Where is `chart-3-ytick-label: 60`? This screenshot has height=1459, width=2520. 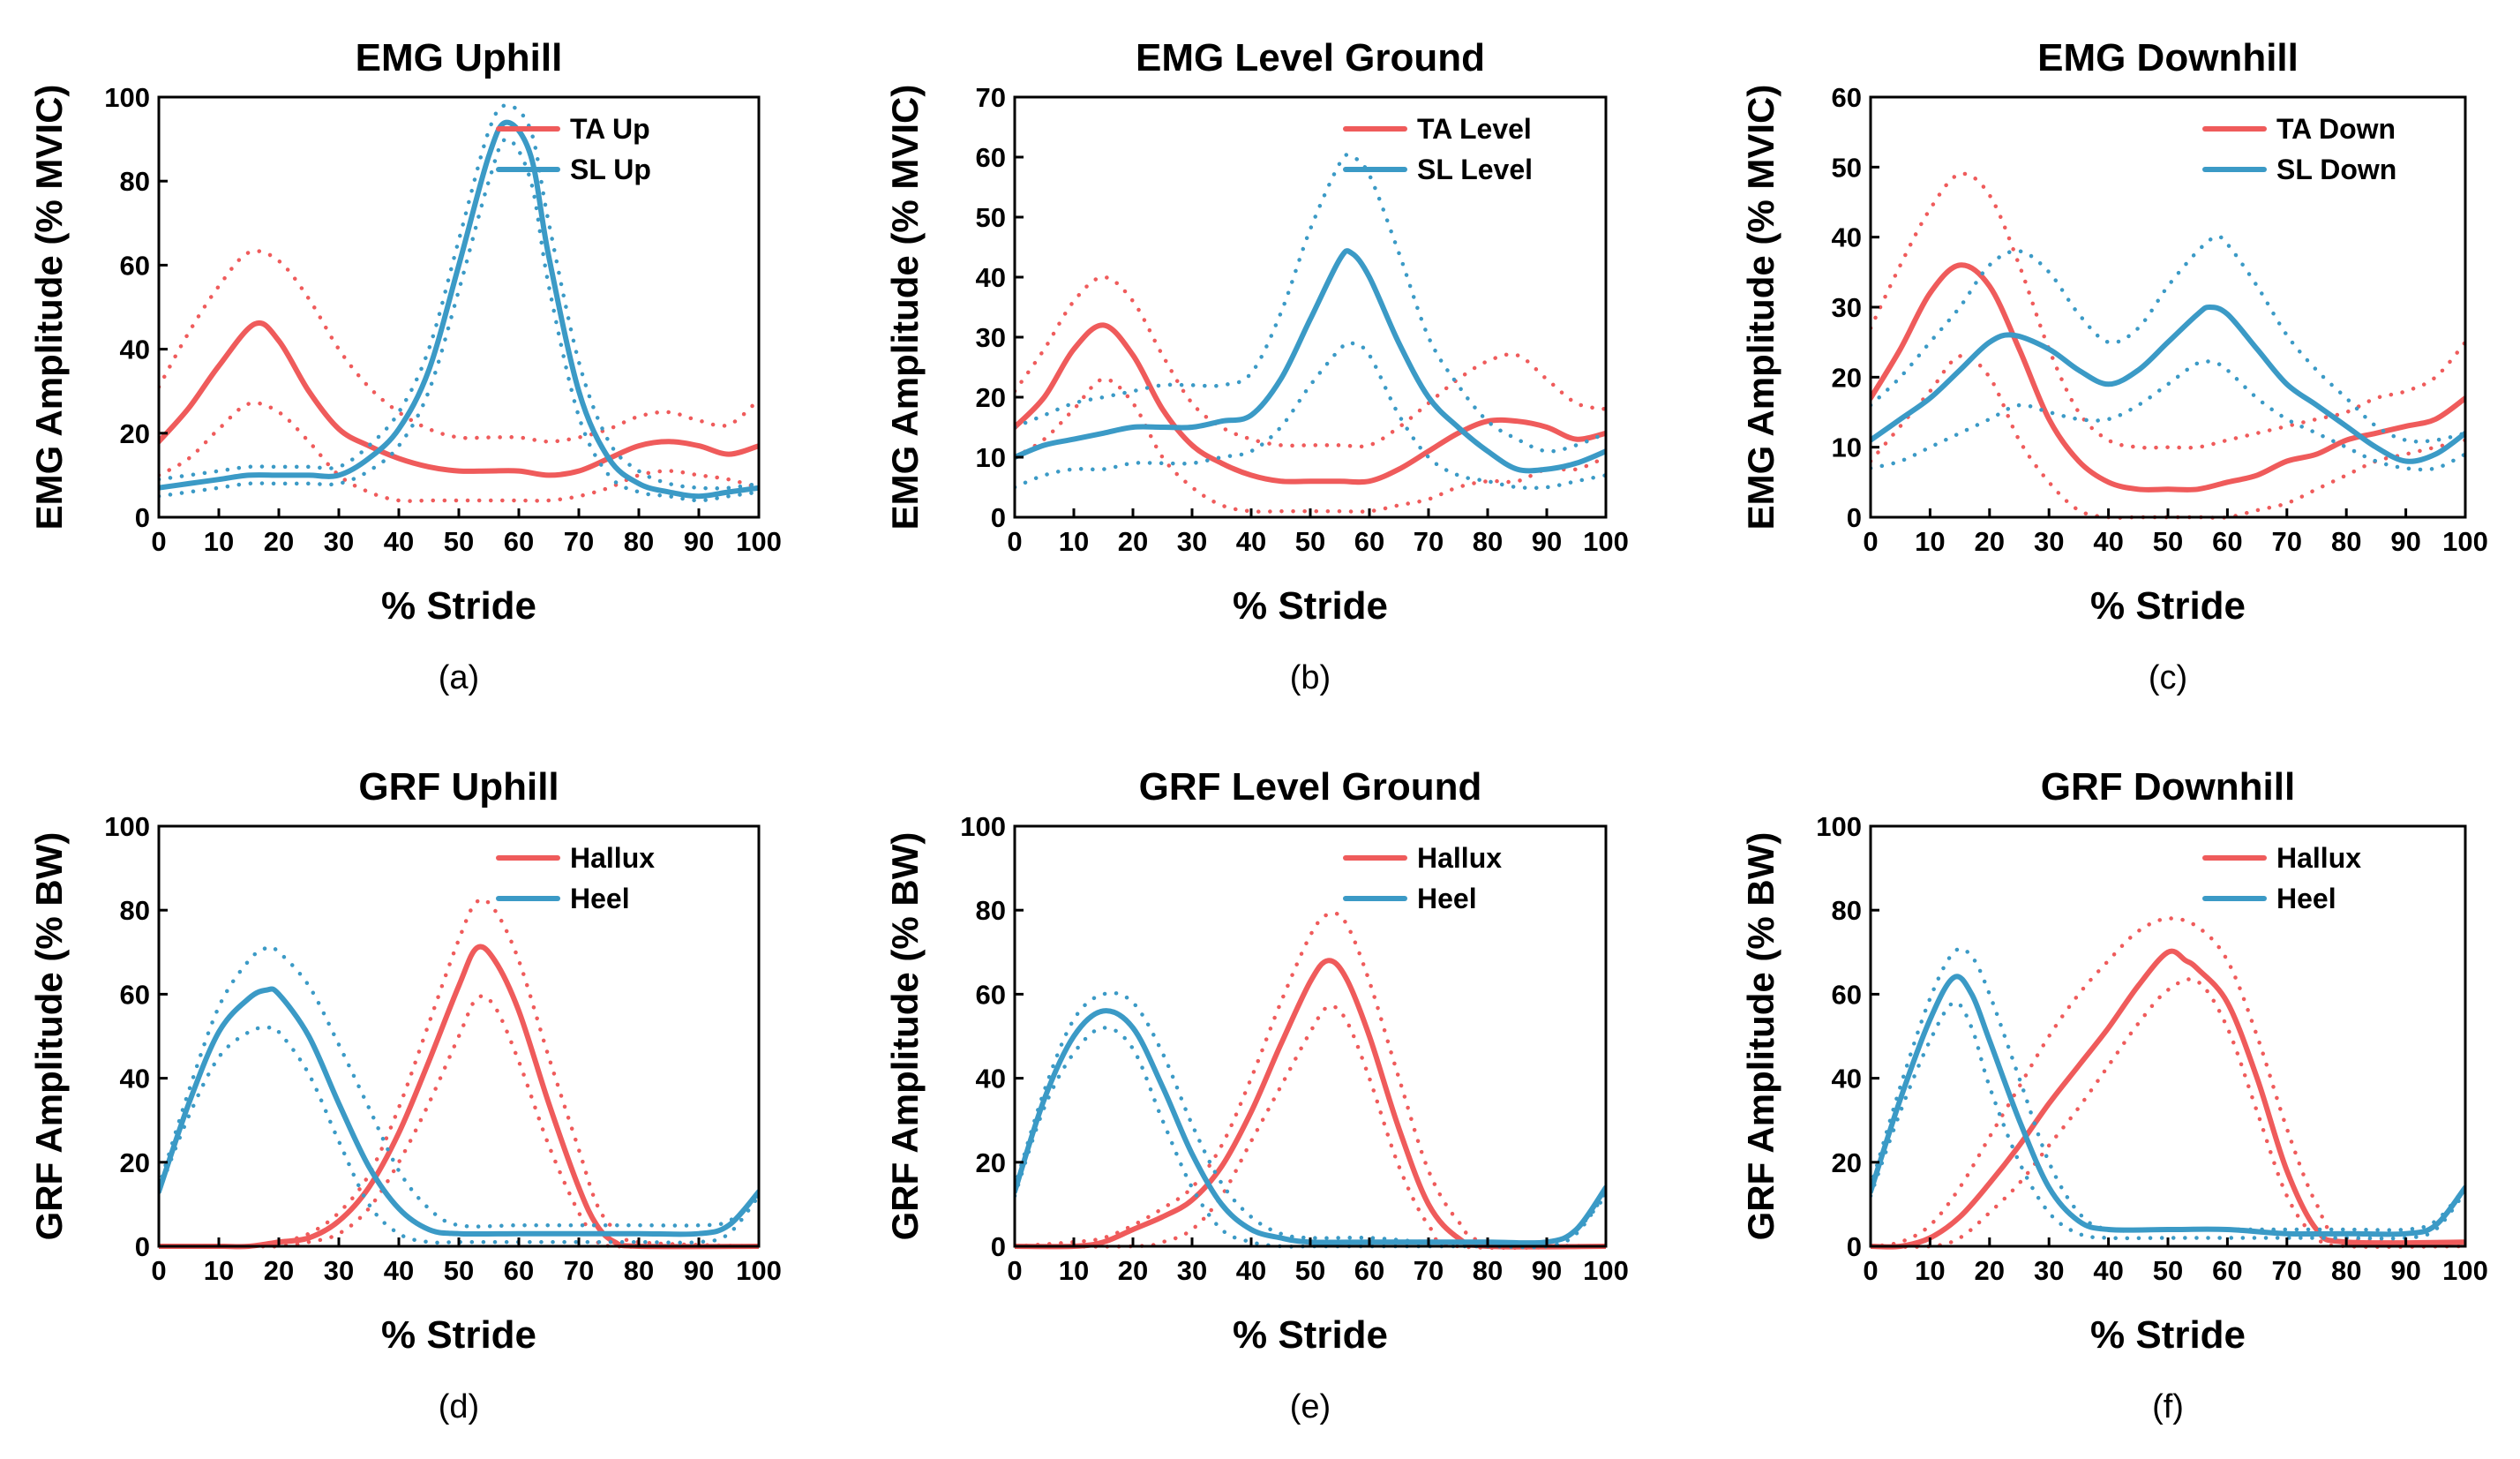
chart-3-ytick-label: 60 is located at coordinates (1847, 97).